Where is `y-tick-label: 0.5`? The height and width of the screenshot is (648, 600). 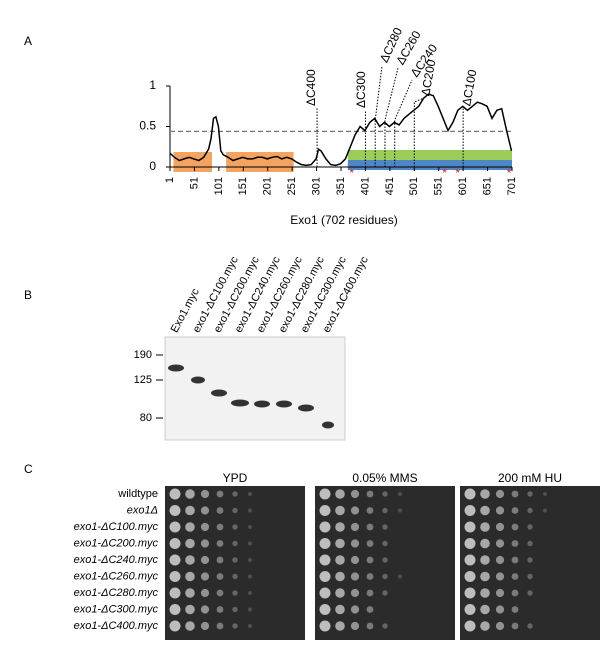
y-tick-label: 0.5 is located at coordinates (147, 126).